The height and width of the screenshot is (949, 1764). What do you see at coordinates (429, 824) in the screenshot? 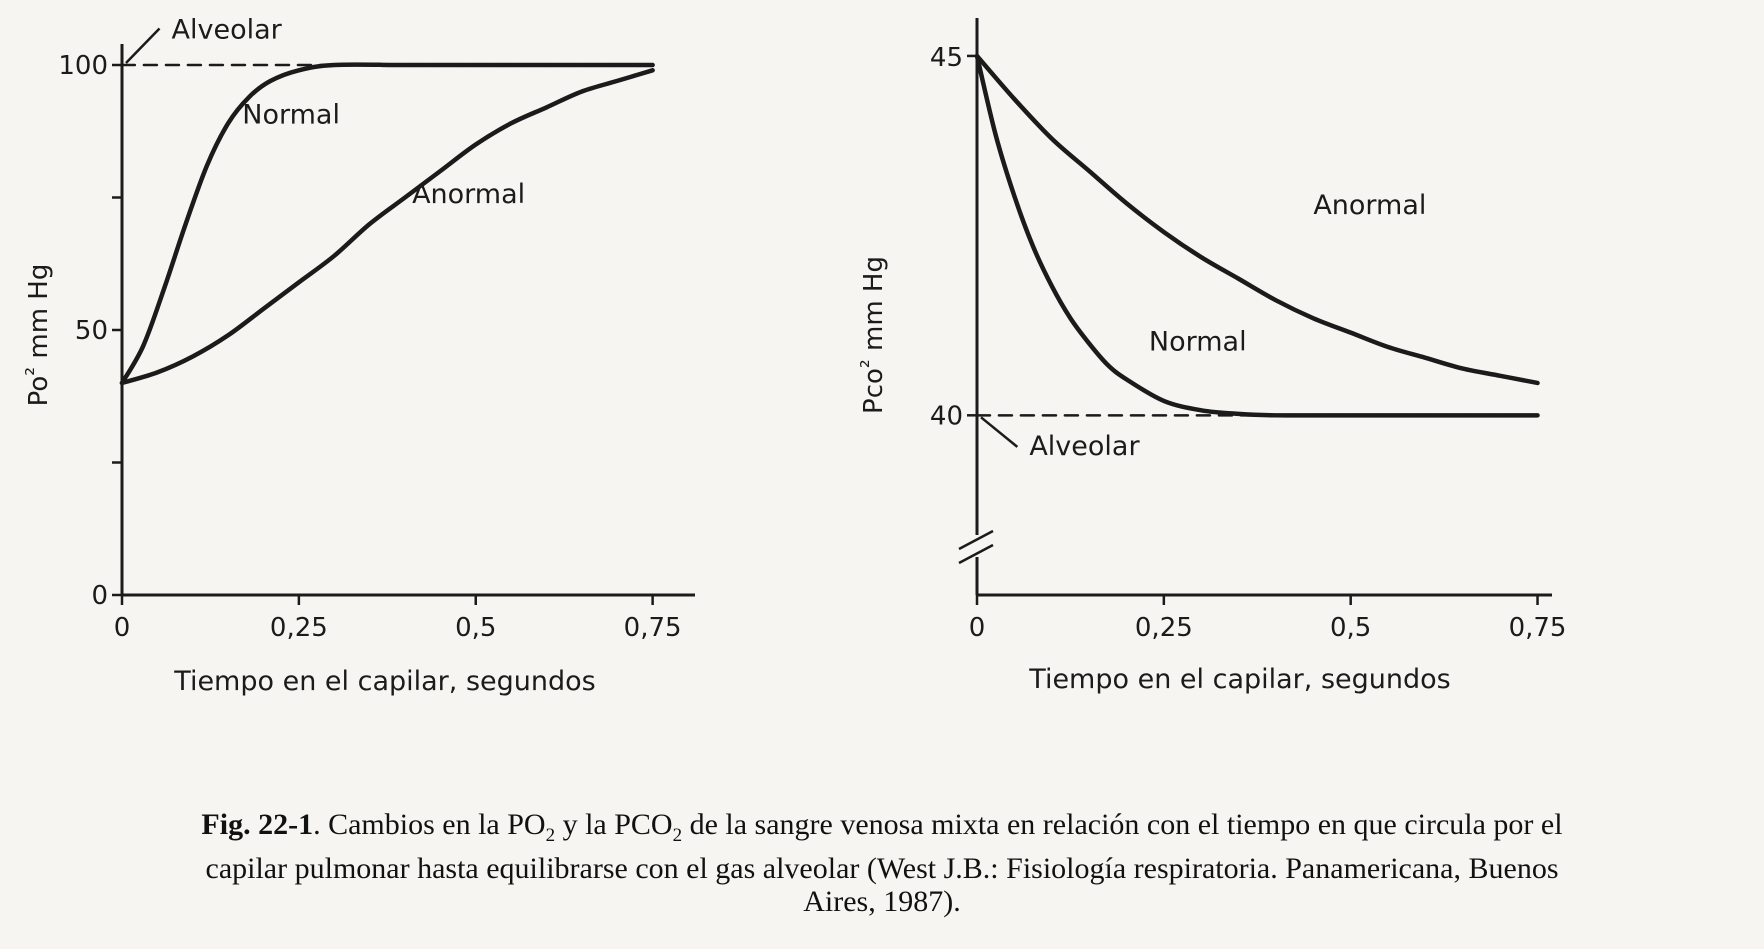
I see `caption-text-1: . Cambios en la PO` at bounding box center [429, 824].